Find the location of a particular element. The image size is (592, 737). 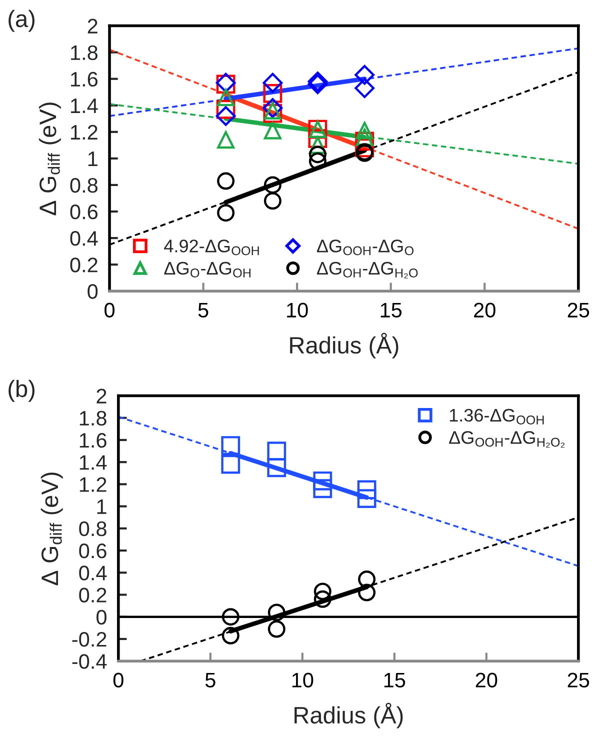

legend-label: ΔG$_{OOH}$-ΔG$_{O}$ is located at coordinates (365, 248).